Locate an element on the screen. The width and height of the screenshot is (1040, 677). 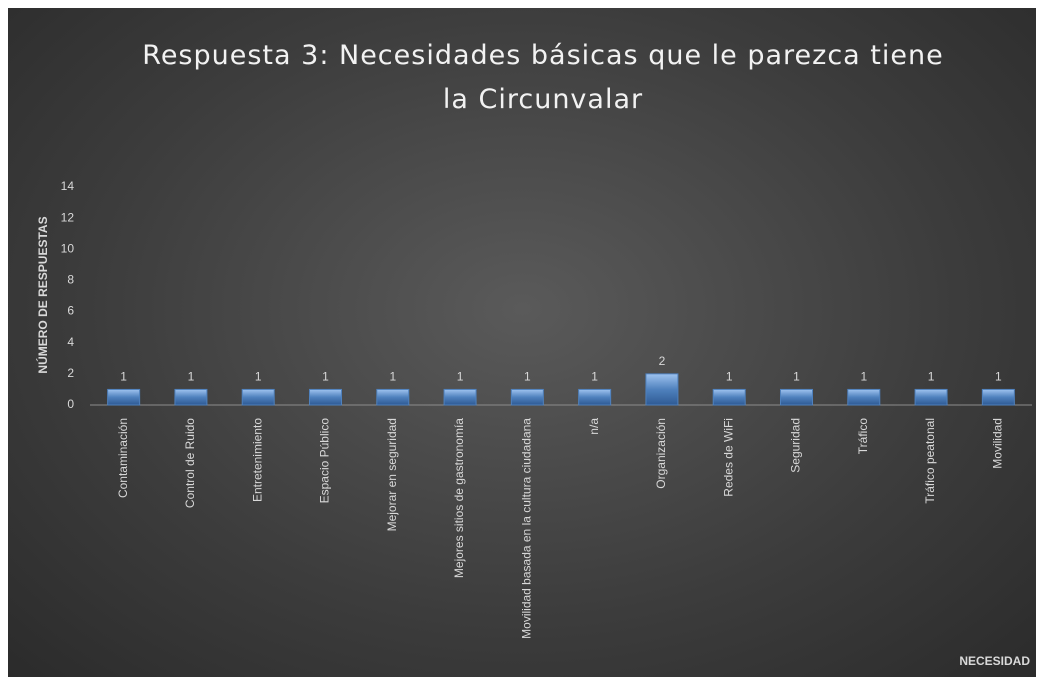
x-tick-label: Seguridad is located at coordinates (796, 445).